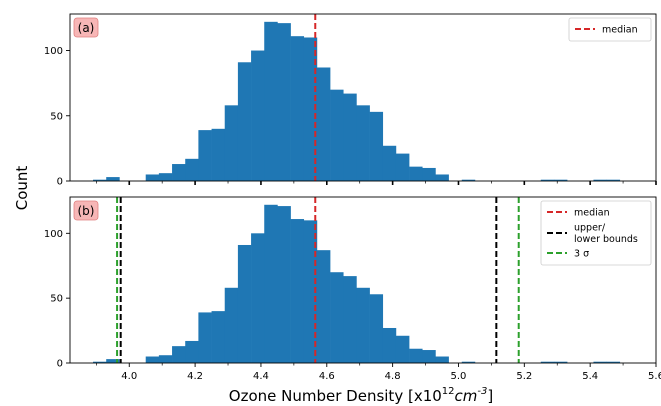 The width and height of the screenshot is (661, 406). Describe the element at coordinates (327, 376) in the screenshot. I see `x-tick-label: 4.6` at that location.